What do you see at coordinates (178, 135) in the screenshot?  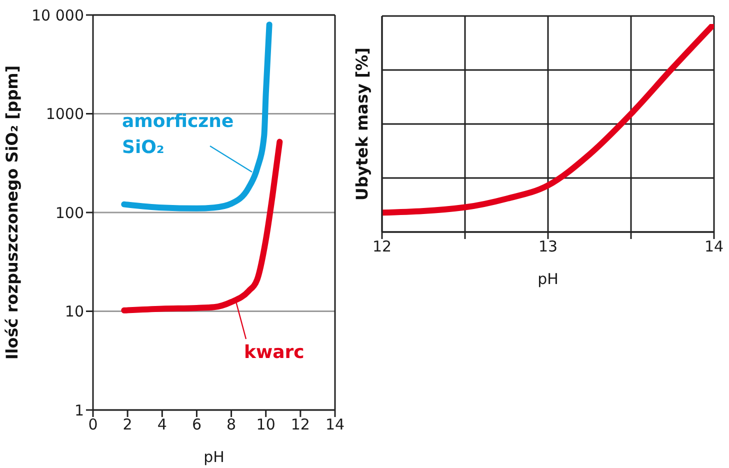 I see `series-label: amorficzne SiO₂` at bounding box center [178, 135].